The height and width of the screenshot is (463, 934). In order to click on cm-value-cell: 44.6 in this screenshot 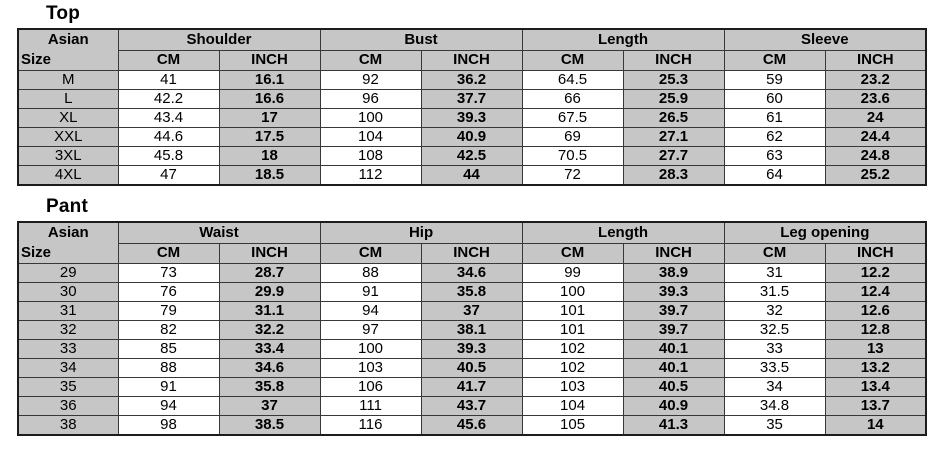, I will do `click(168, 137)`.